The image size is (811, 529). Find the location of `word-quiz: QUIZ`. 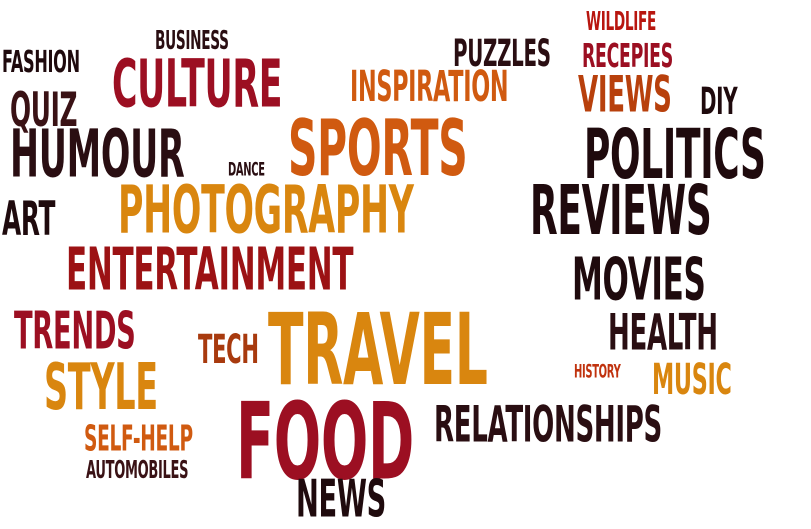

word-quiz: QUIZ is located at coordinates (44, 110).